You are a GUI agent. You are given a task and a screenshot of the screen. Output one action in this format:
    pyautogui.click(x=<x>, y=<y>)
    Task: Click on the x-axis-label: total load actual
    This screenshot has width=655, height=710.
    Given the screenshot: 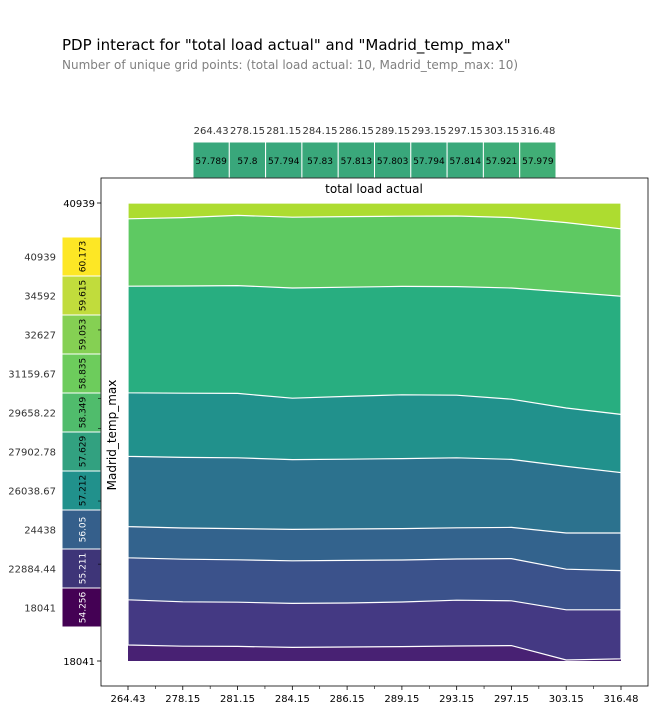 What is the action you would take?
    pyautogui.click(x=374, y=189)
    